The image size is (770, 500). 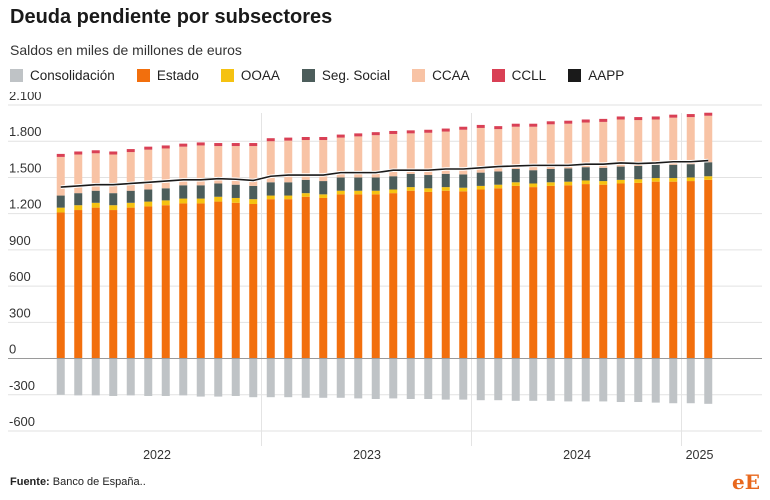 What do you see at coordinates (25, 131) in the screenshot?
I see `y-tick-label: 1.800` at bounding box center [25, 131].